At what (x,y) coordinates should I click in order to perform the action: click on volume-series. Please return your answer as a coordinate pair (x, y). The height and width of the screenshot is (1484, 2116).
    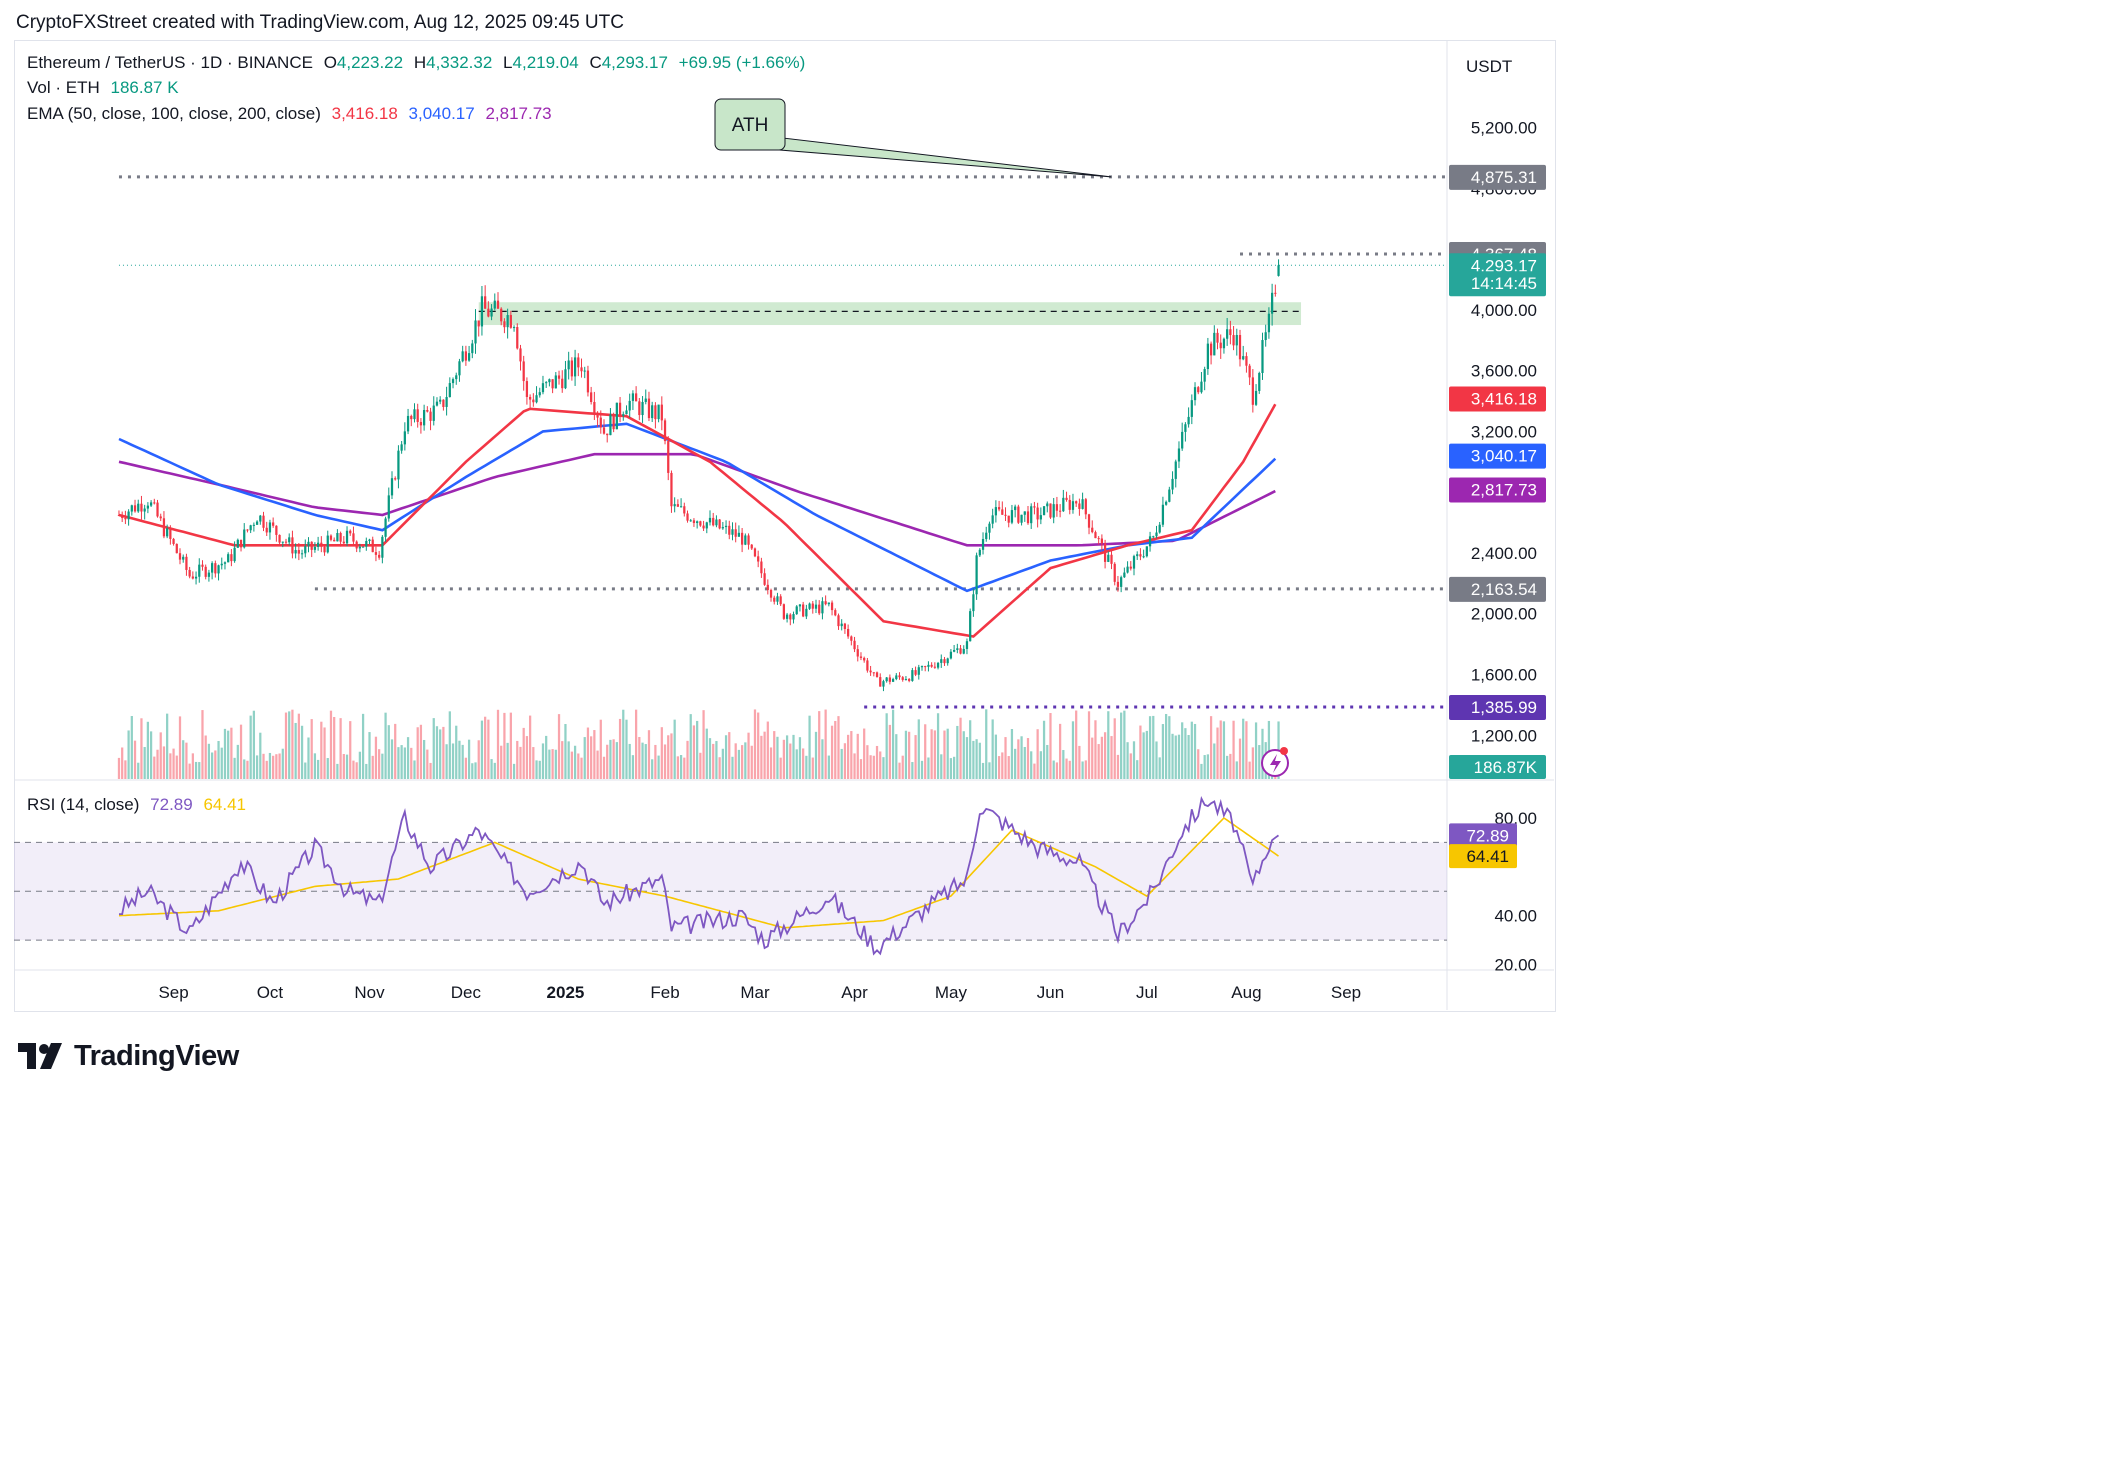
    Looking at the image, I should click on (698, 744).